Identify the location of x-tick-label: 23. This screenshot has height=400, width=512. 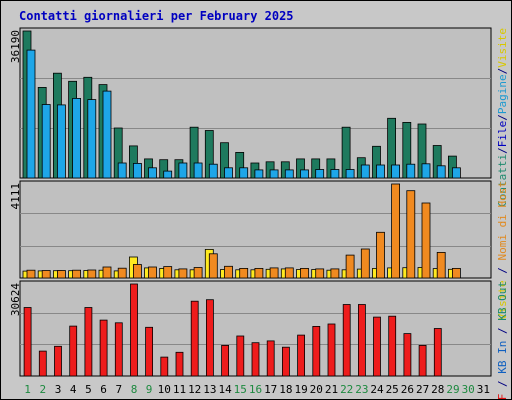
(361, 389).